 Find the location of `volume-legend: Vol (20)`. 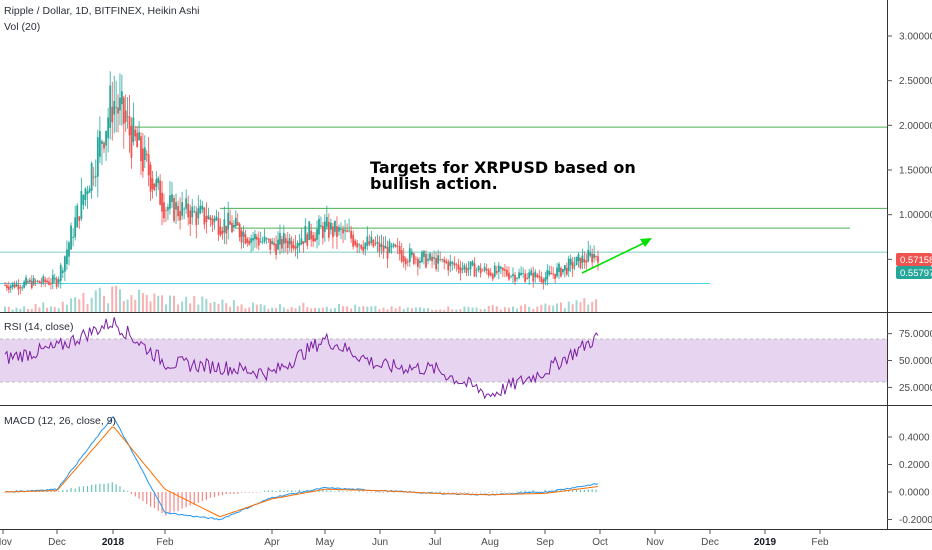

volume-legend: Vol (20) is located at coordinates (22, 27).